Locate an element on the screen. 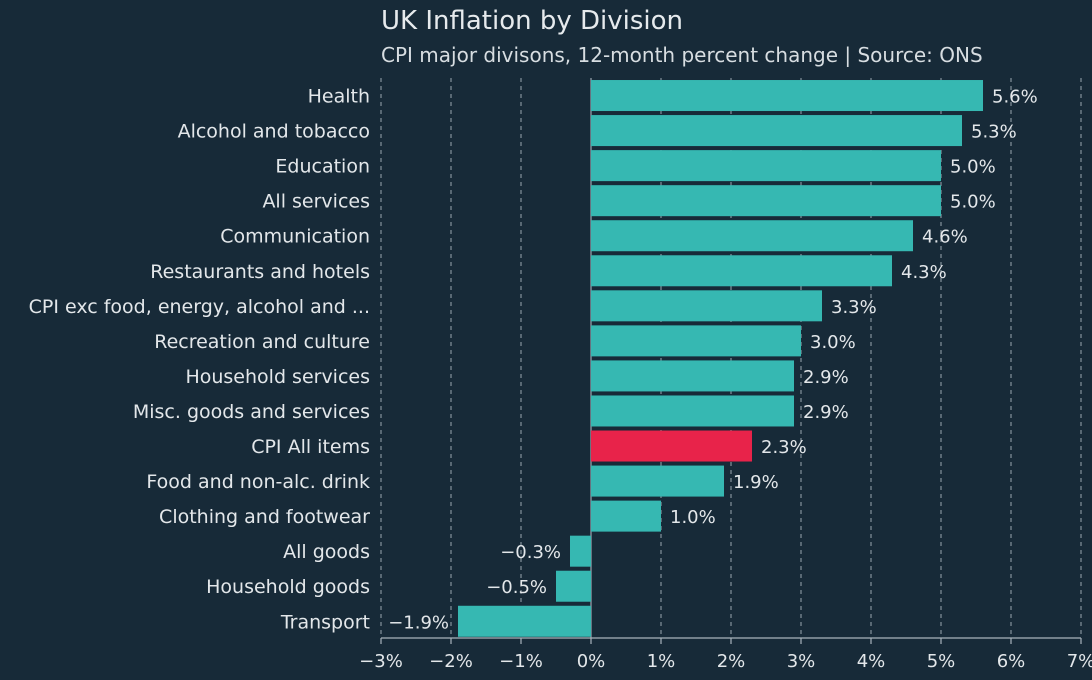 The width and height of the screenshot is (1092, 680). value-label: 1.9% is located at coordinates (756, 482).